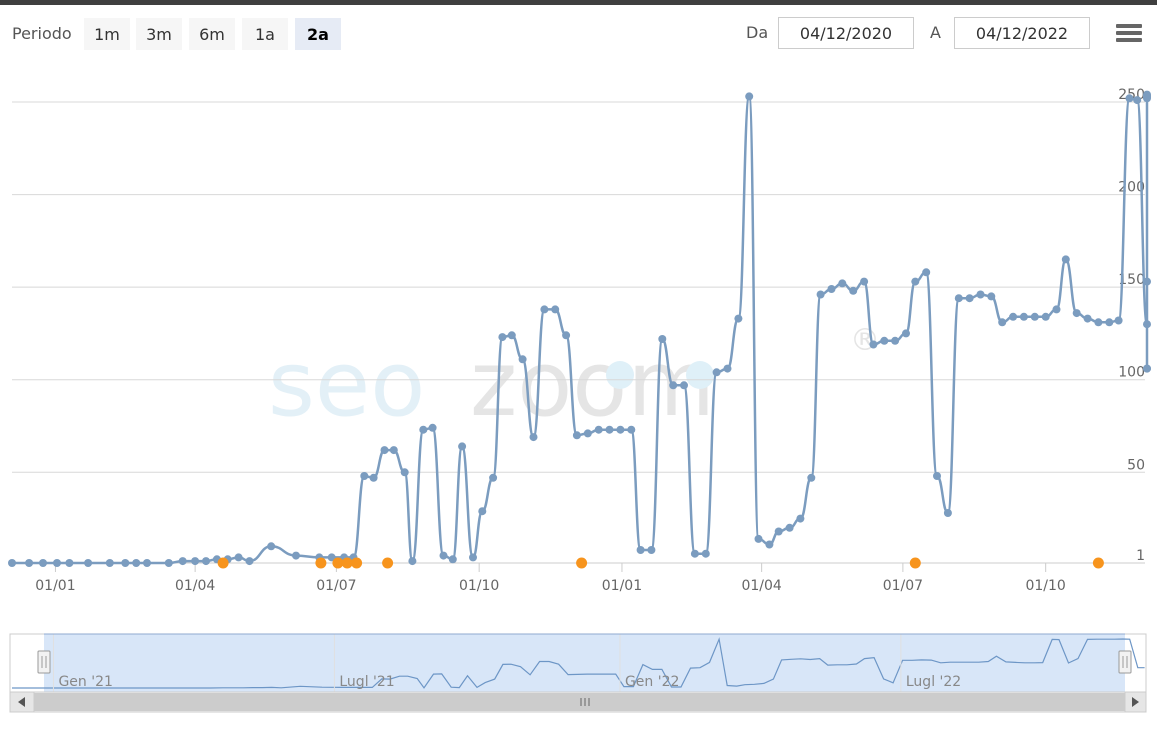  Describe the element at coordinates (1129, 35) in the screenshot. I see `hamburger-menu-icon` at that location.